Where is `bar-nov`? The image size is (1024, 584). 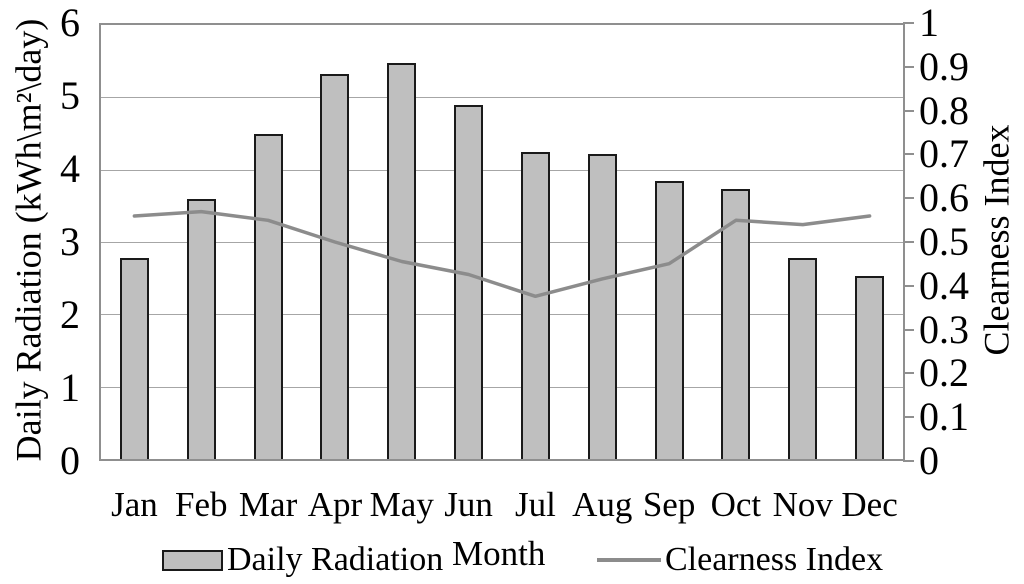
bar-nov is located at coordinates (803, 358).